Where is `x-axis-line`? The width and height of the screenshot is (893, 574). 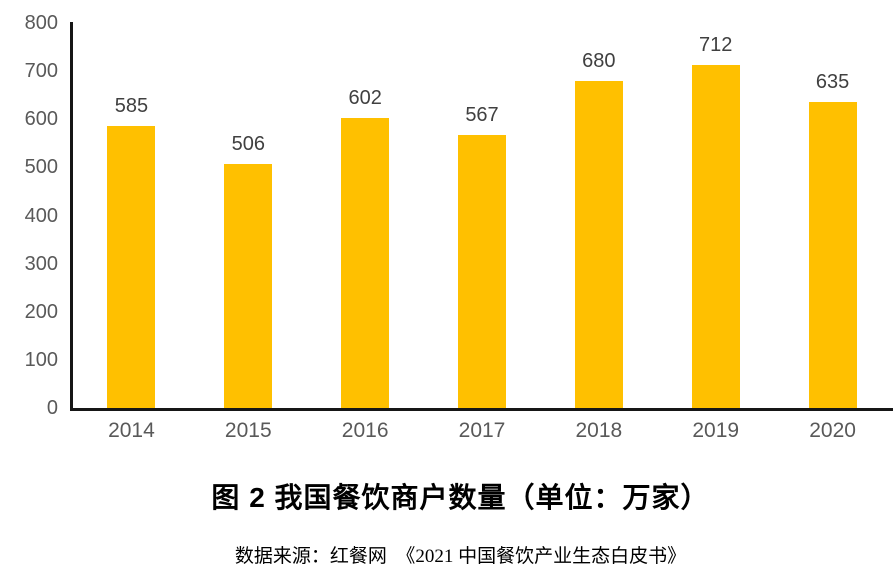
x-axis-line is located at coordinates (481, 409).